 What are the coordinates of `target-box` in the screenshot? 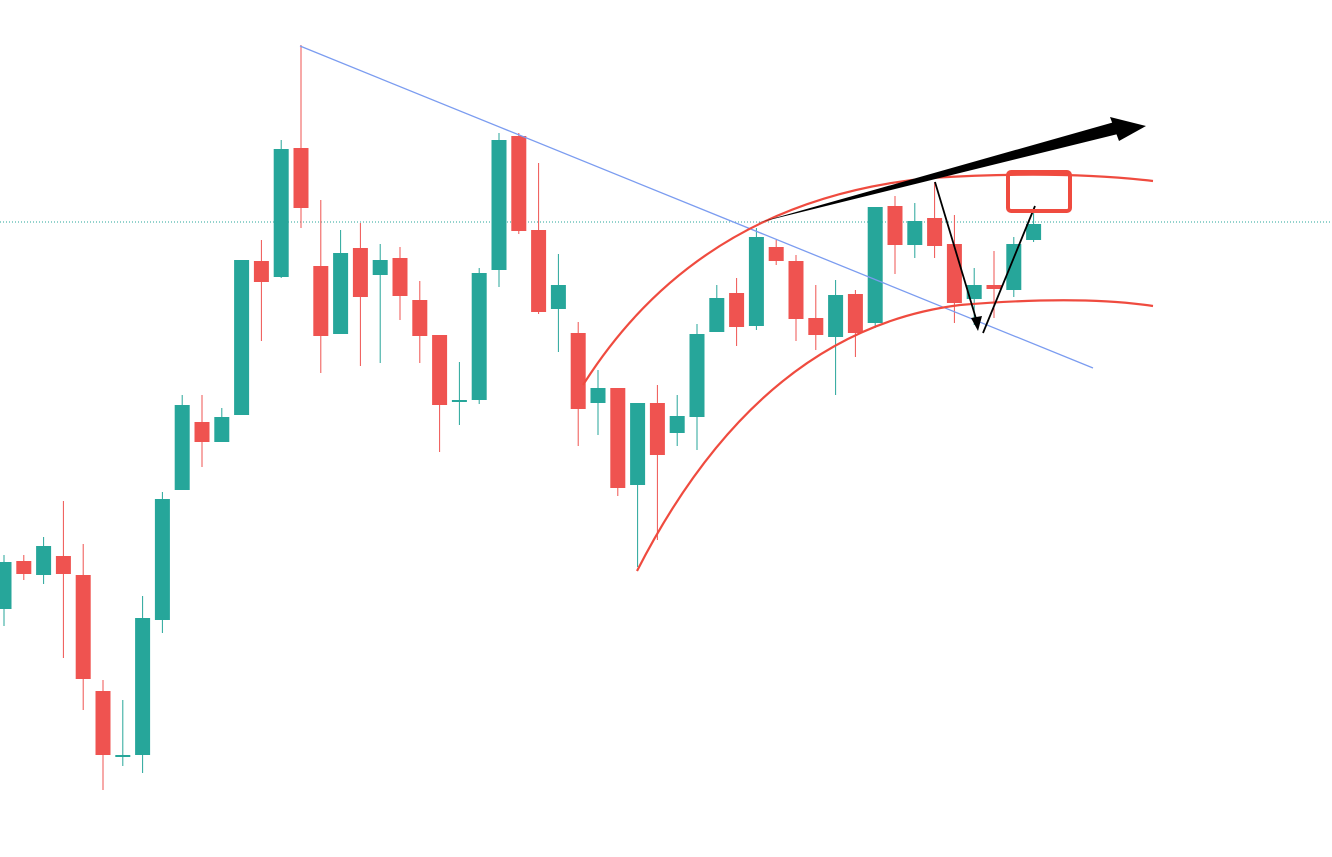 It's located at (1039, 191).